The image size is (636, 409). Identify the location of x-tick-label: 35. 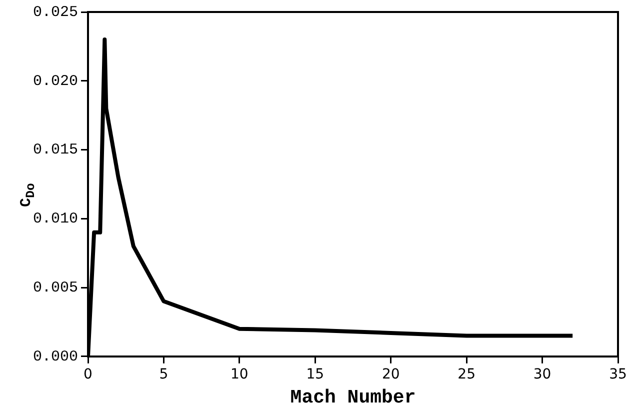
(618, 374).